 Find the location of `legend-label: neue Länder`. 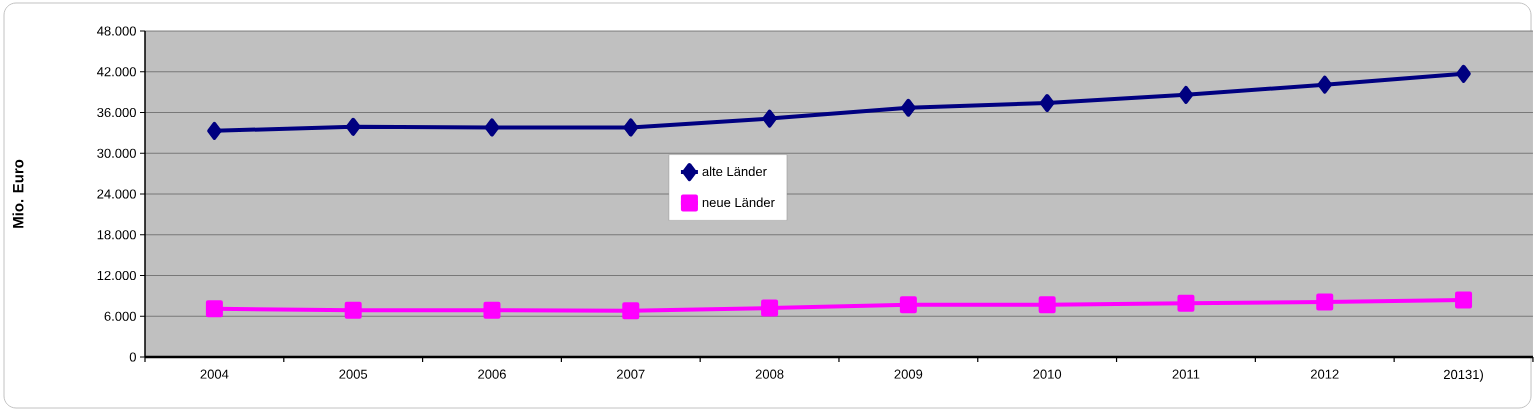

legend-label: neue Länder is located at coordinates (738, 202).